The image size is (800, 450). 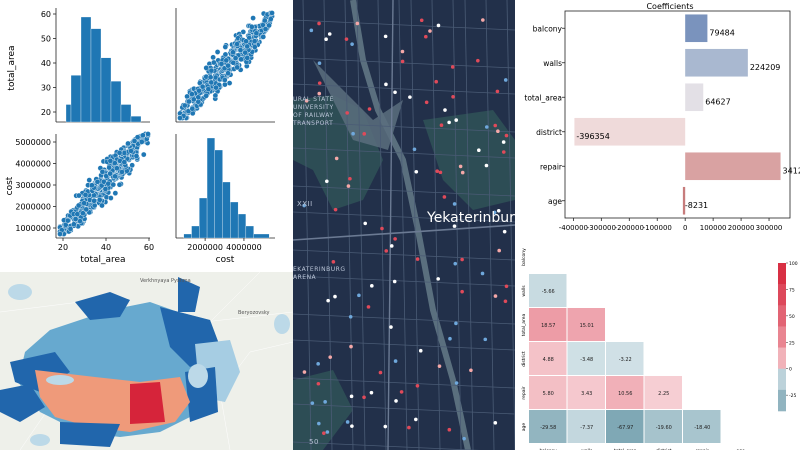 What do you see at coordinates (224, 245) in the screenshot?
I see `hist-cost-xticks: 2000000 4000000` at bounding box center [224, 245].